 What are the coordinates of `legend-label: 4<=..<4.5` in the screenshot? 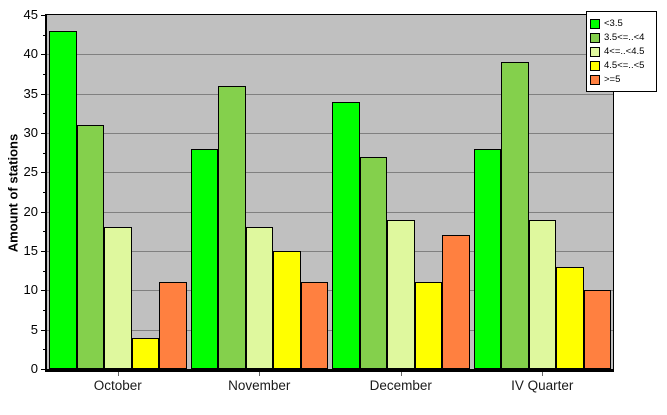 It's located at (624, 51).